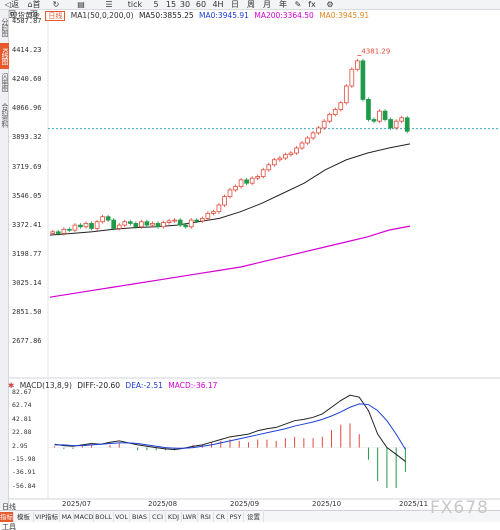  I want to click on price-tick-label: 4240.60, so click(27, 79).